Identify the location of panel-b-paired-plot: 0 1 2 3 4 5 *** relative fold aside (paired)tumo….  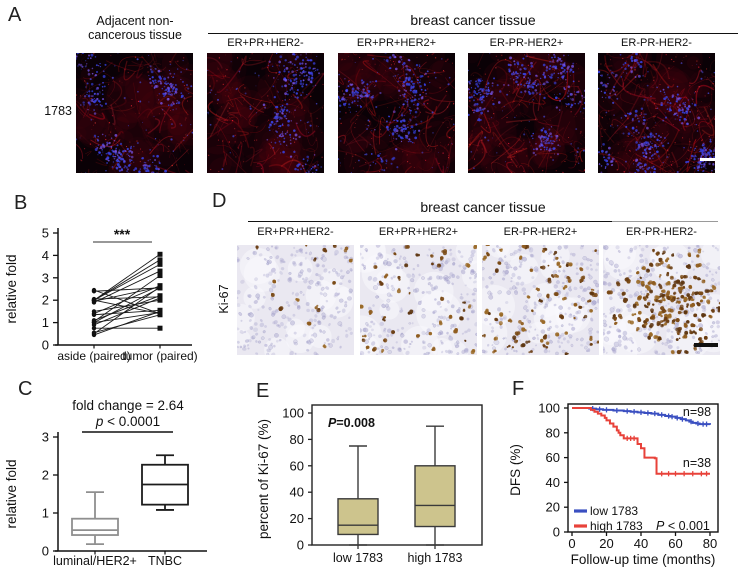
(101, 295).